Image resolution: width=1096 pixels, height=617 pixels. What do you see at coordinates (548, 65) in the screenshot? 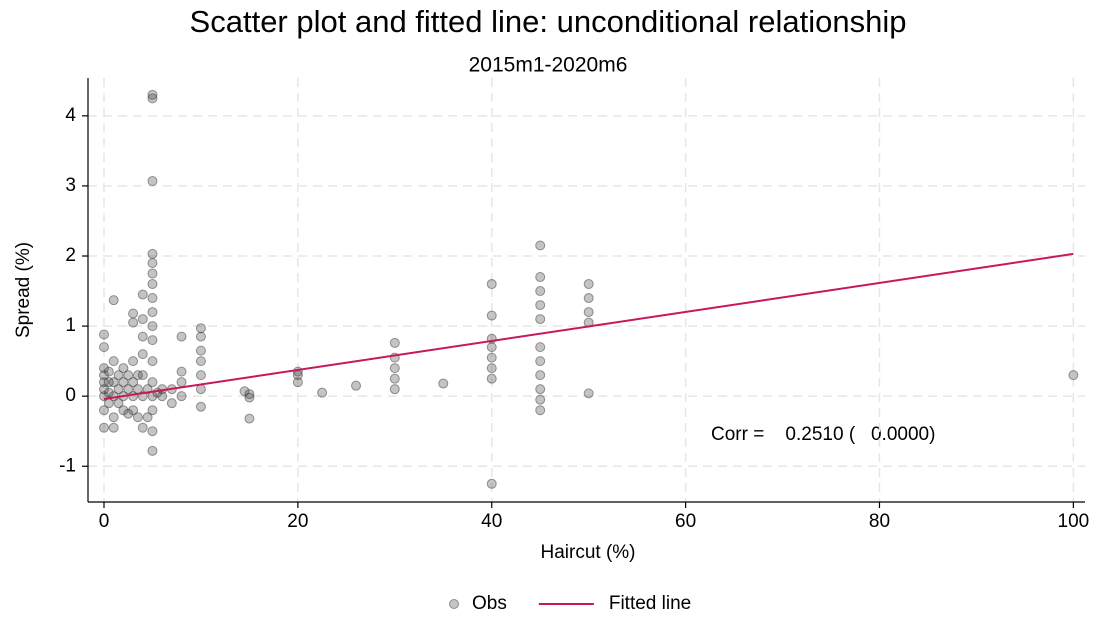
I see `chart-subtitle: 2015m1-2020m6` at bounding box center [548, 65].